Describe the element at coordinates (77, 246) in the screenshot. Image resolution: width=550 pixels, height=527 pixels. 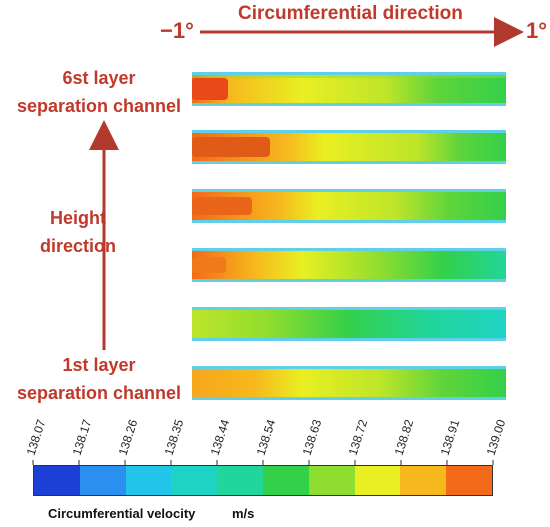
I see `height-line2: direction` at that location.